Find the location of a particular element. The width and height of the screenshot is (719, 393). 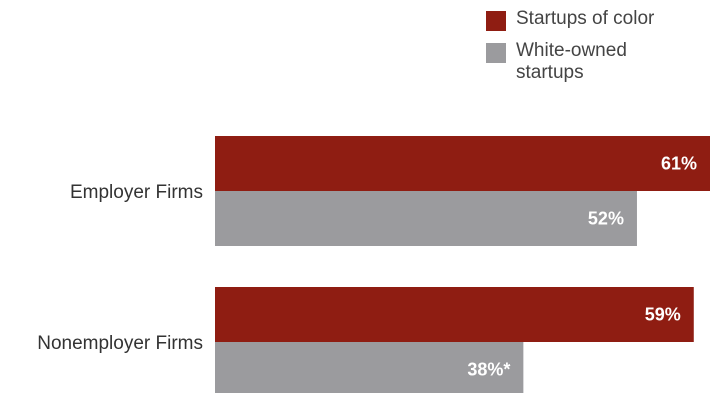

bar-nonemployer-firms-white-owned-startups is located at coordinates (369, 367).